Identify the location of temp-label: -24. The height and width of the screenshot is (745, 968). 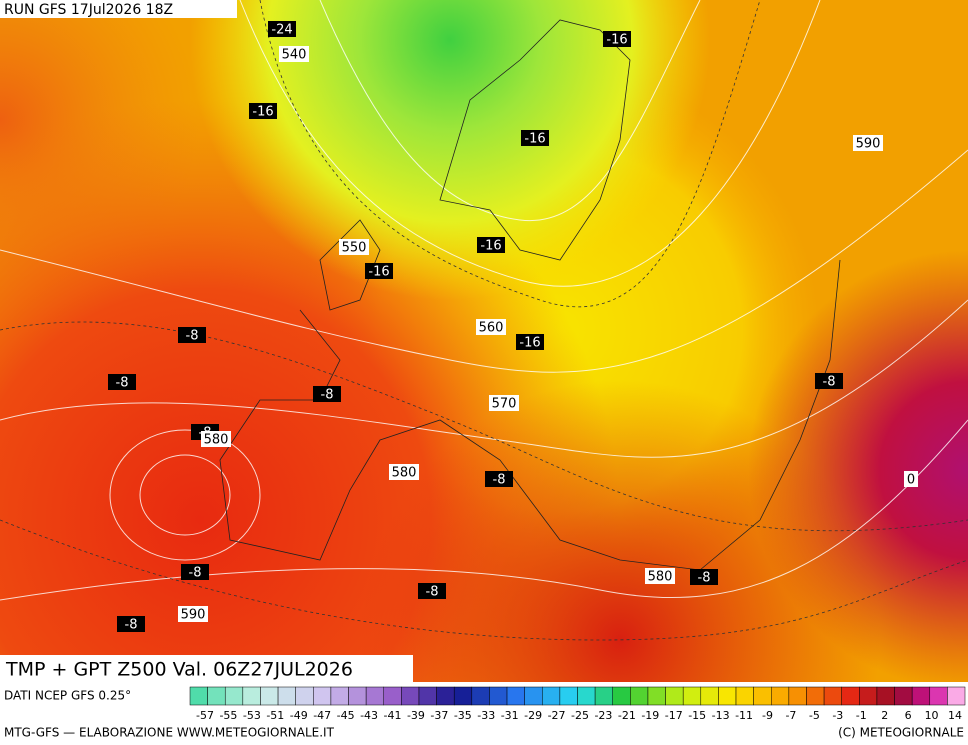
(281, 30).